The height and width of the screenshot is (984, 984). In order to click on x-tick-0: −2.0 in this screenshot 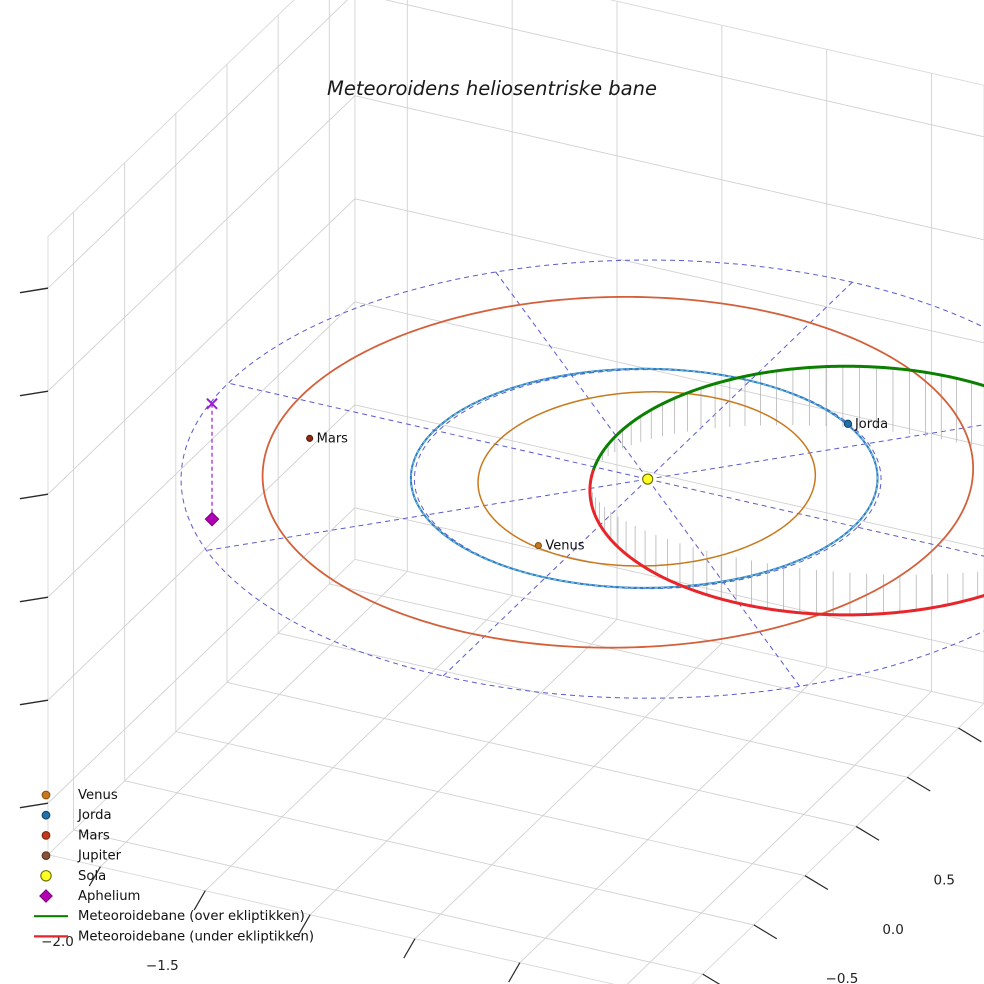, I will do `click(57, 942)`.